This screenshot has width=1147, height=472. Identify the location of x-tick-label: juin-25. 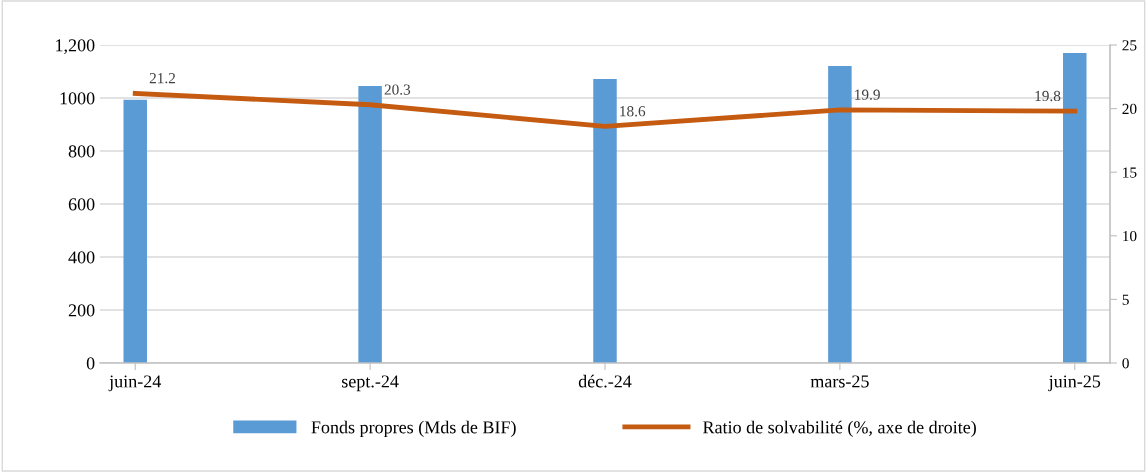
(1074, 383).